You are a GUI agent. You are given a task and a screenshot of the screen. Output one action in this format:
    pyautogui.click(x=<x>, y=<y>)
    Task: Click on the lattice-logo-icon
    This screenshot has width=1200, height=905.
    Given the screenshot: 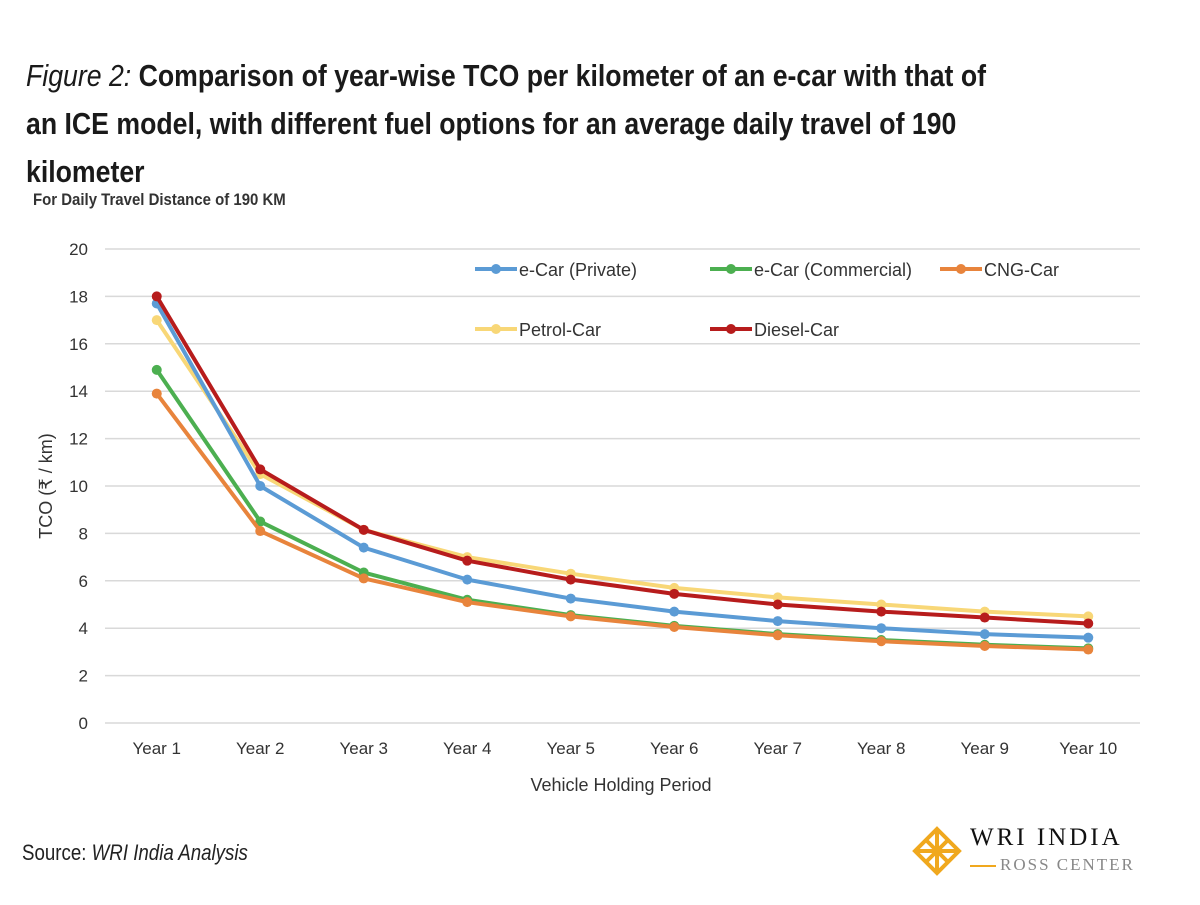 What is the action you would take?
    pyautogui.click(x=937, y=851)
    